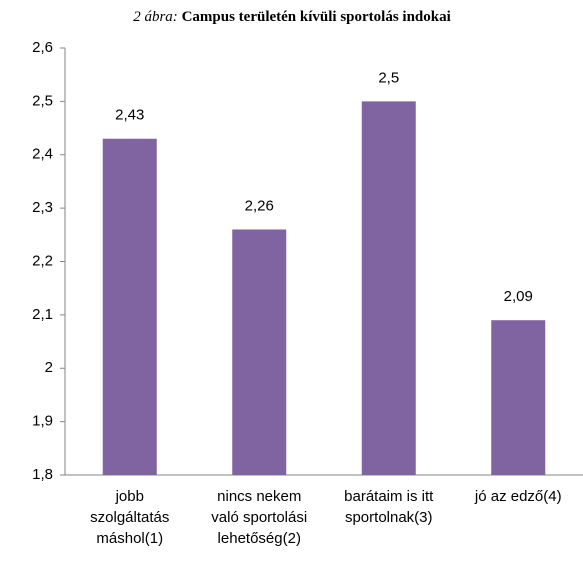  I want to click on y-tick-label: 1,8, so click(42, 474).